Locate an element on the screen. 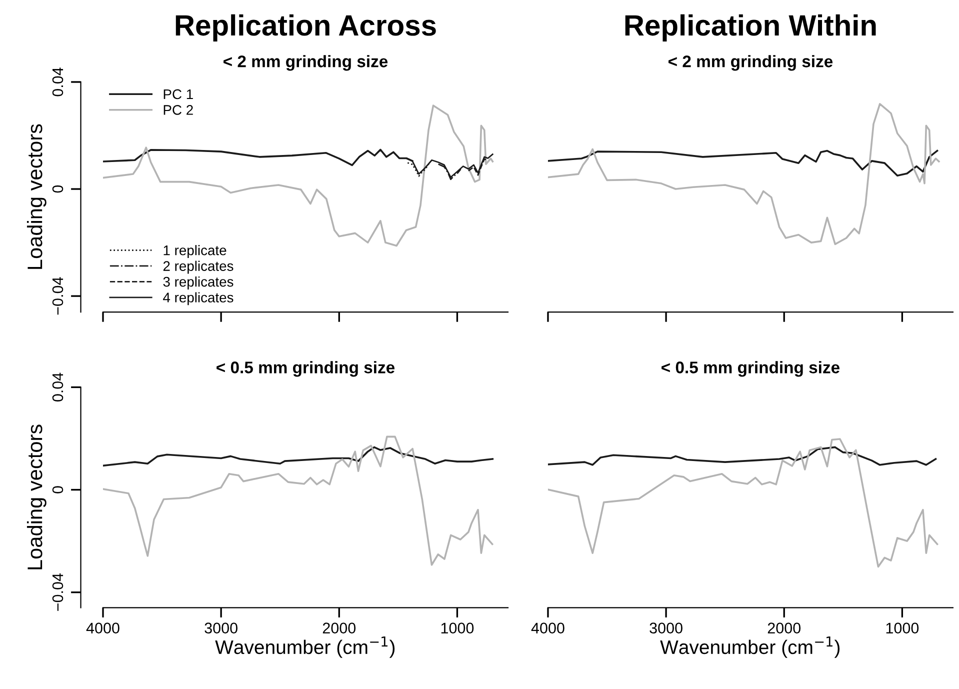  chart-title: Replication Within is located at coordinates (750, 28).